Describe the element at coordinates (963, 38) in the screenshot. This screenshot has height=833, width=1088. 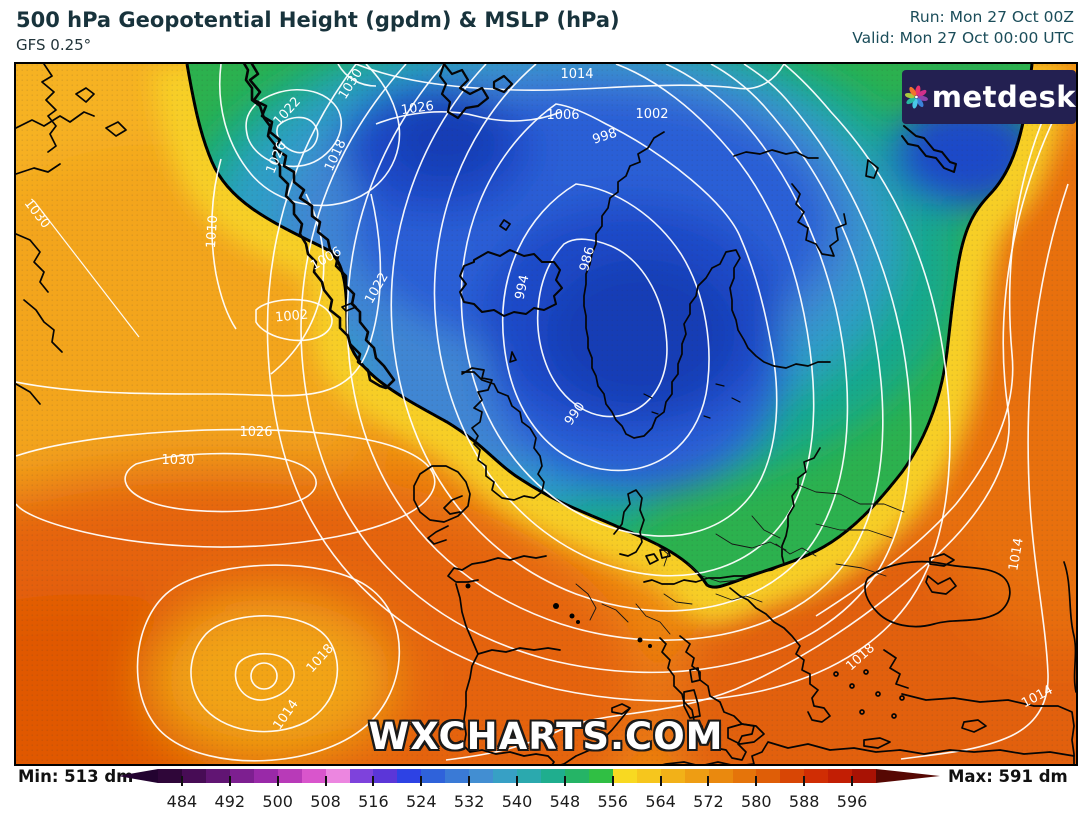
I see `valid-text: Valid: Mon 27 Oct 00:00 UTC` at that location.